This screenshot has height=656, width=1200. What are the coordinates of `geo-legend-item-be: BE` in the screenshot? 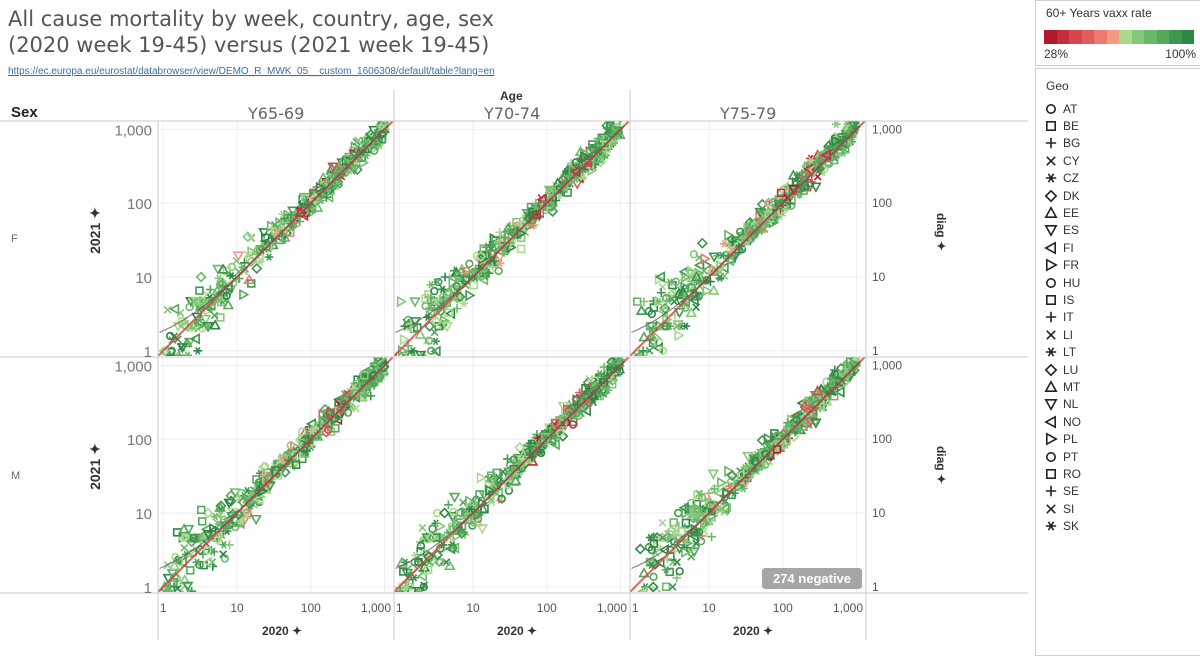 It's located at (1062, 125).